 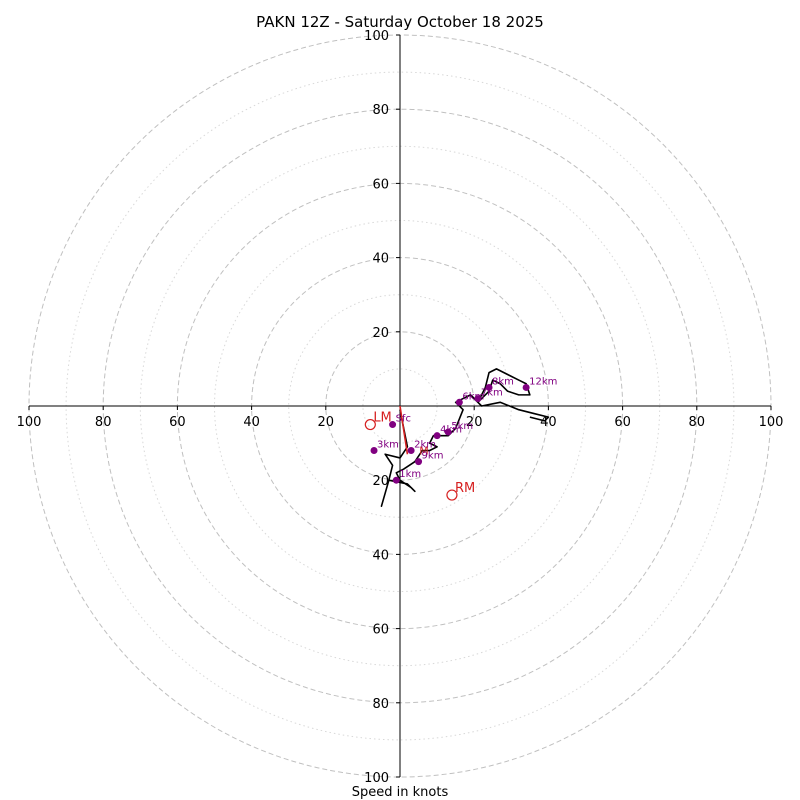 I want to click on wind-trace-line, so click(x=465, y=437).